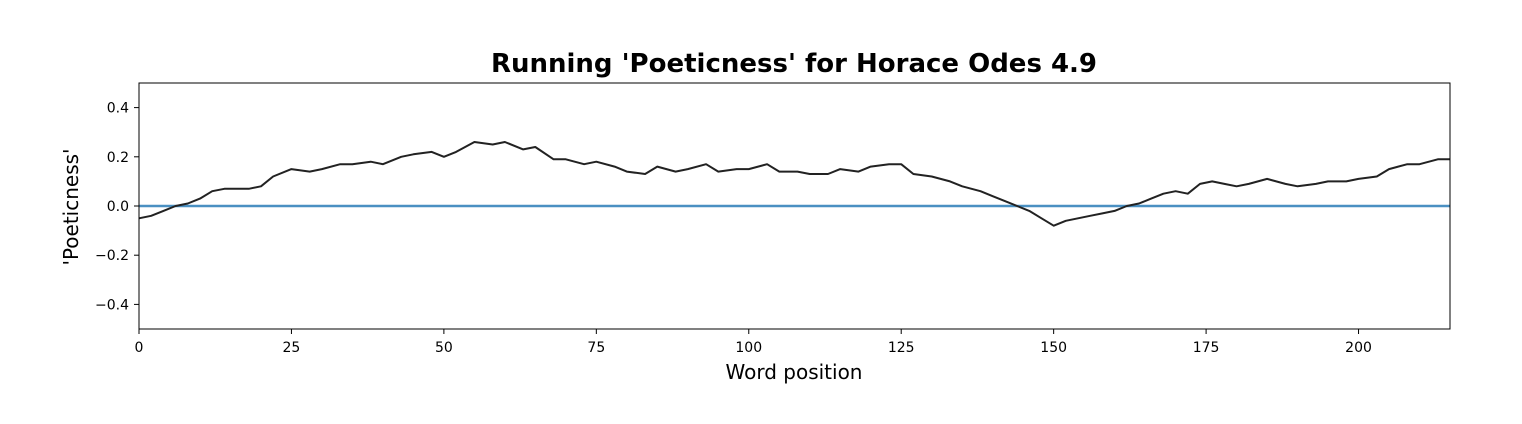 Image resolution: width=1522 pixels, height=424 pixels. I want to click on x-axis-label: Word position, so click(794, 372).